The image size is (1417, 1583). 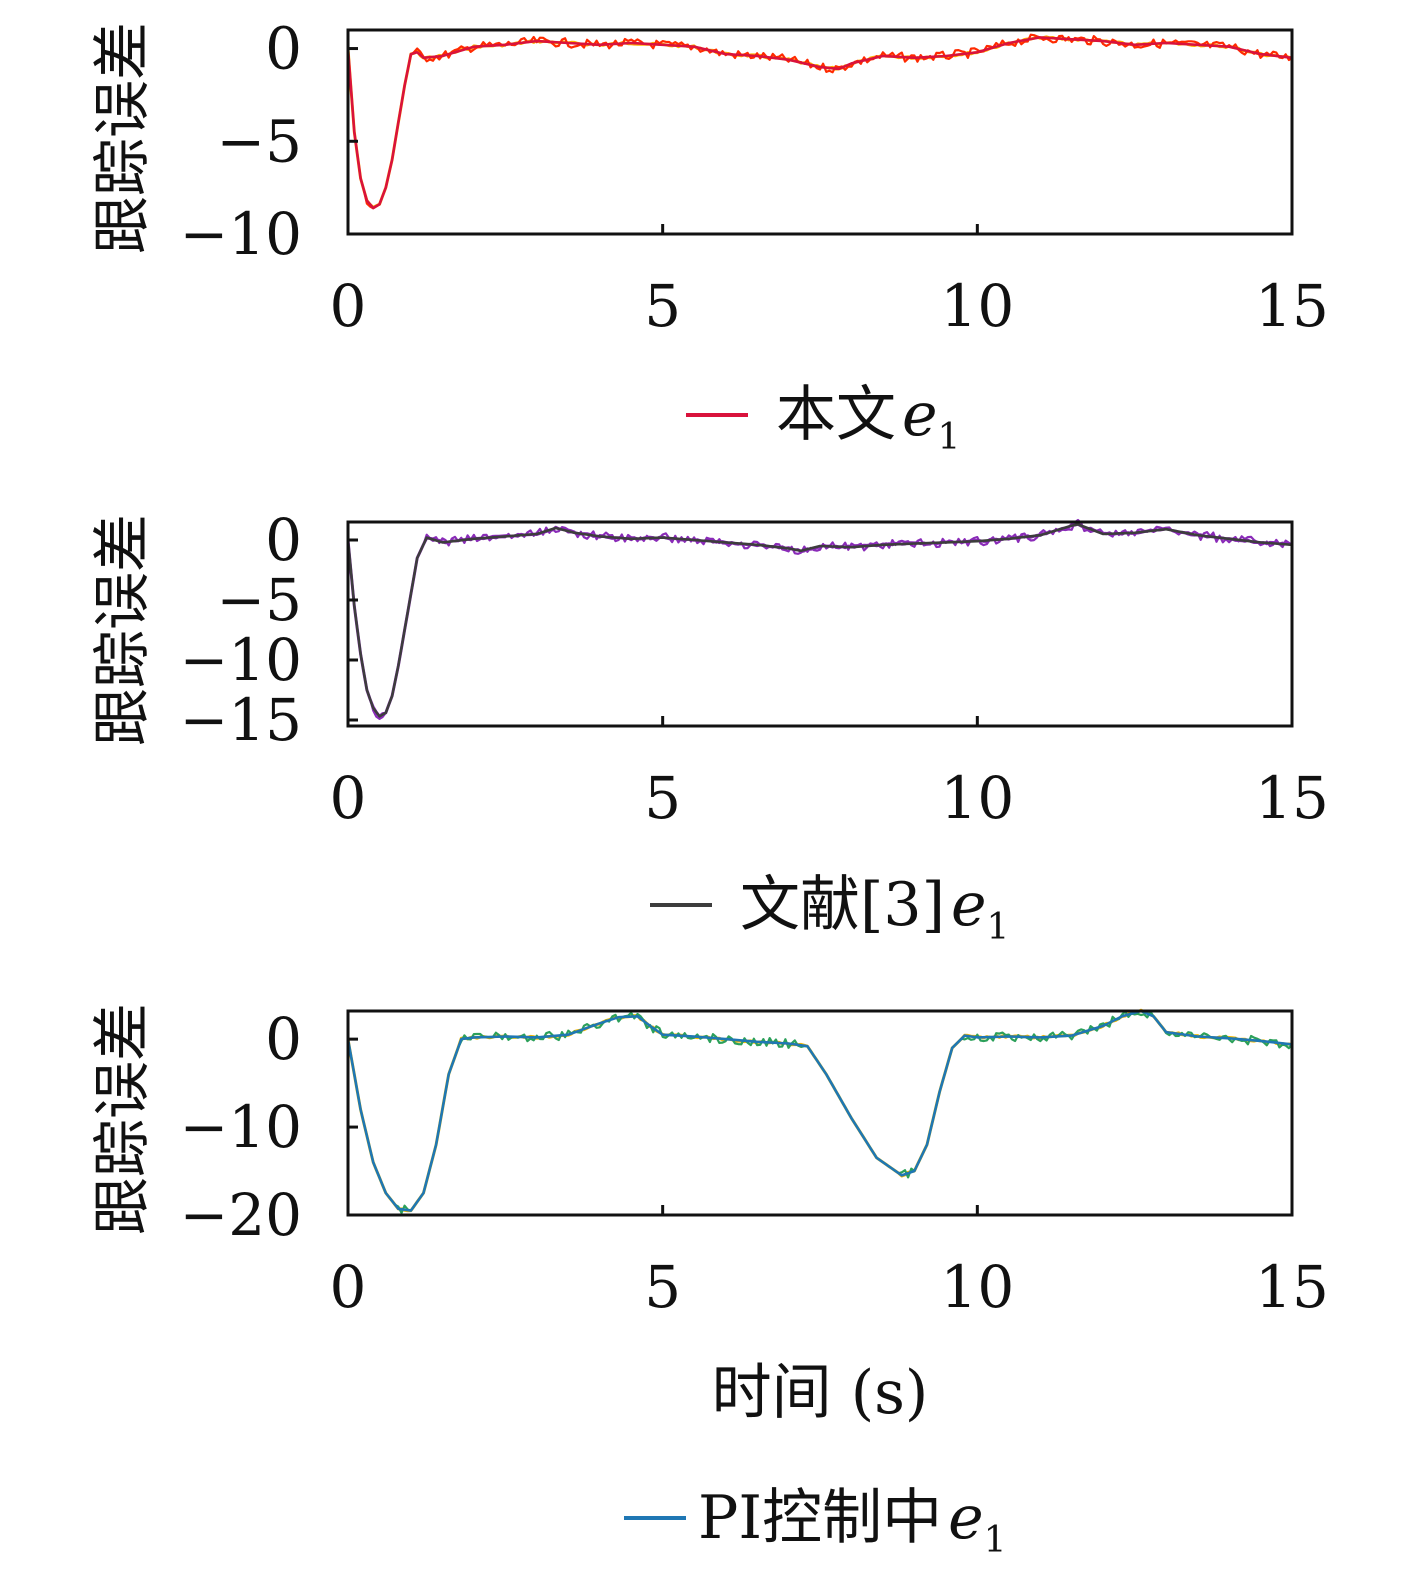 I want to click on legend-label: 本文 e1, so click(x=868, y=419).